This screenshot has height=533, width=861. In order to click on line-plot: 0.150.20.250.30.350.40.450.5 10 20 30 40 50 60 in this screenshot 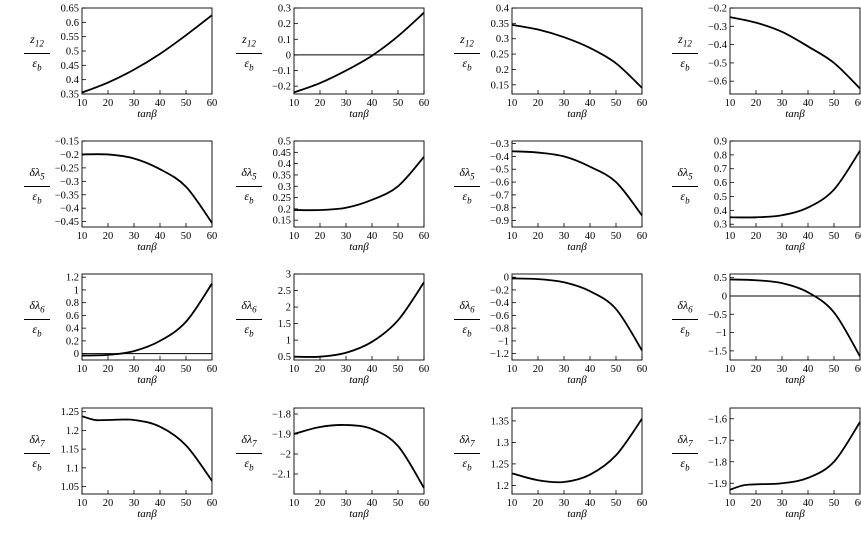, I will do `click(351, 190)`.